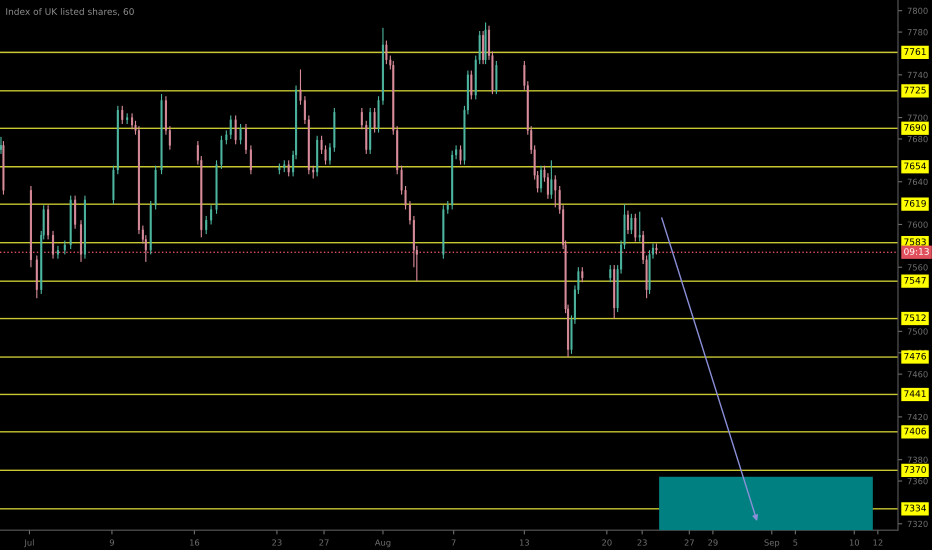 The width and height of the screenshot is (932, 550). Describe the element at coordinates (195, 542) in the screenshot. I see `x-tick-label: 16` at that location.